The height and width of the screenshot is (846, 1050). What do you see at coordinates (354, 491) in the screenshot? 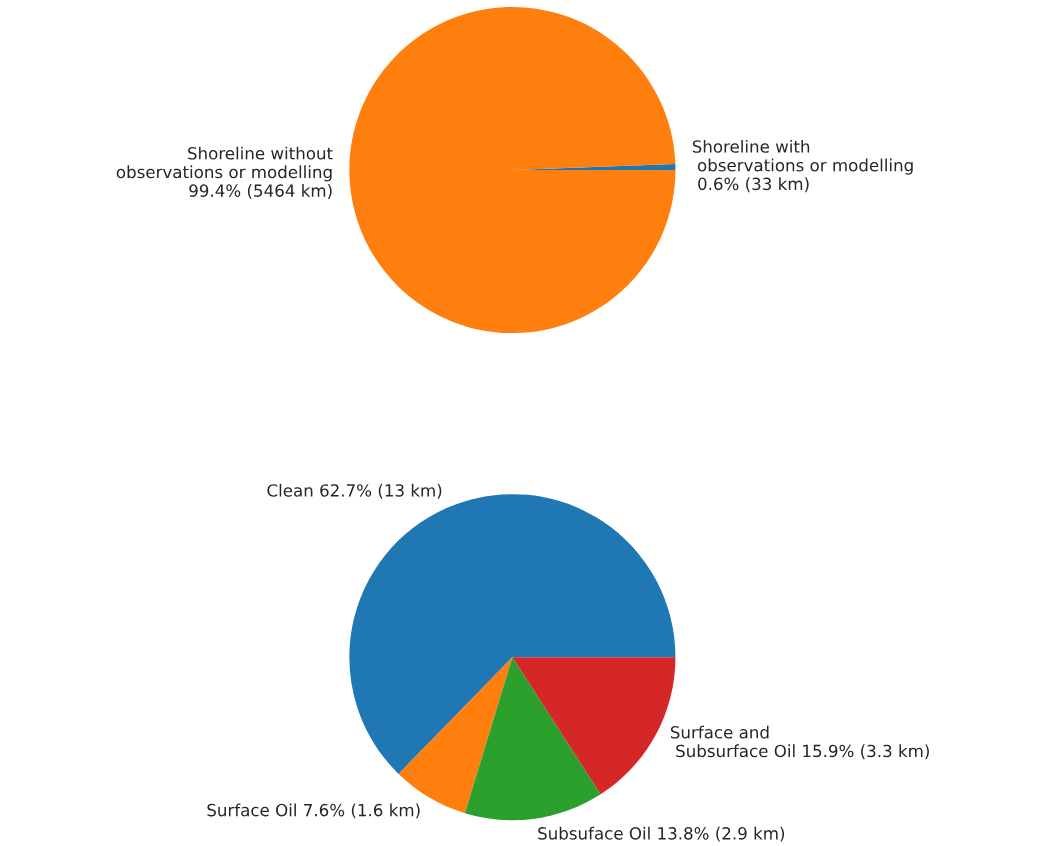
I see `slice-label: Clean 62.7% (13 km)` at bounding box center [354, 491].